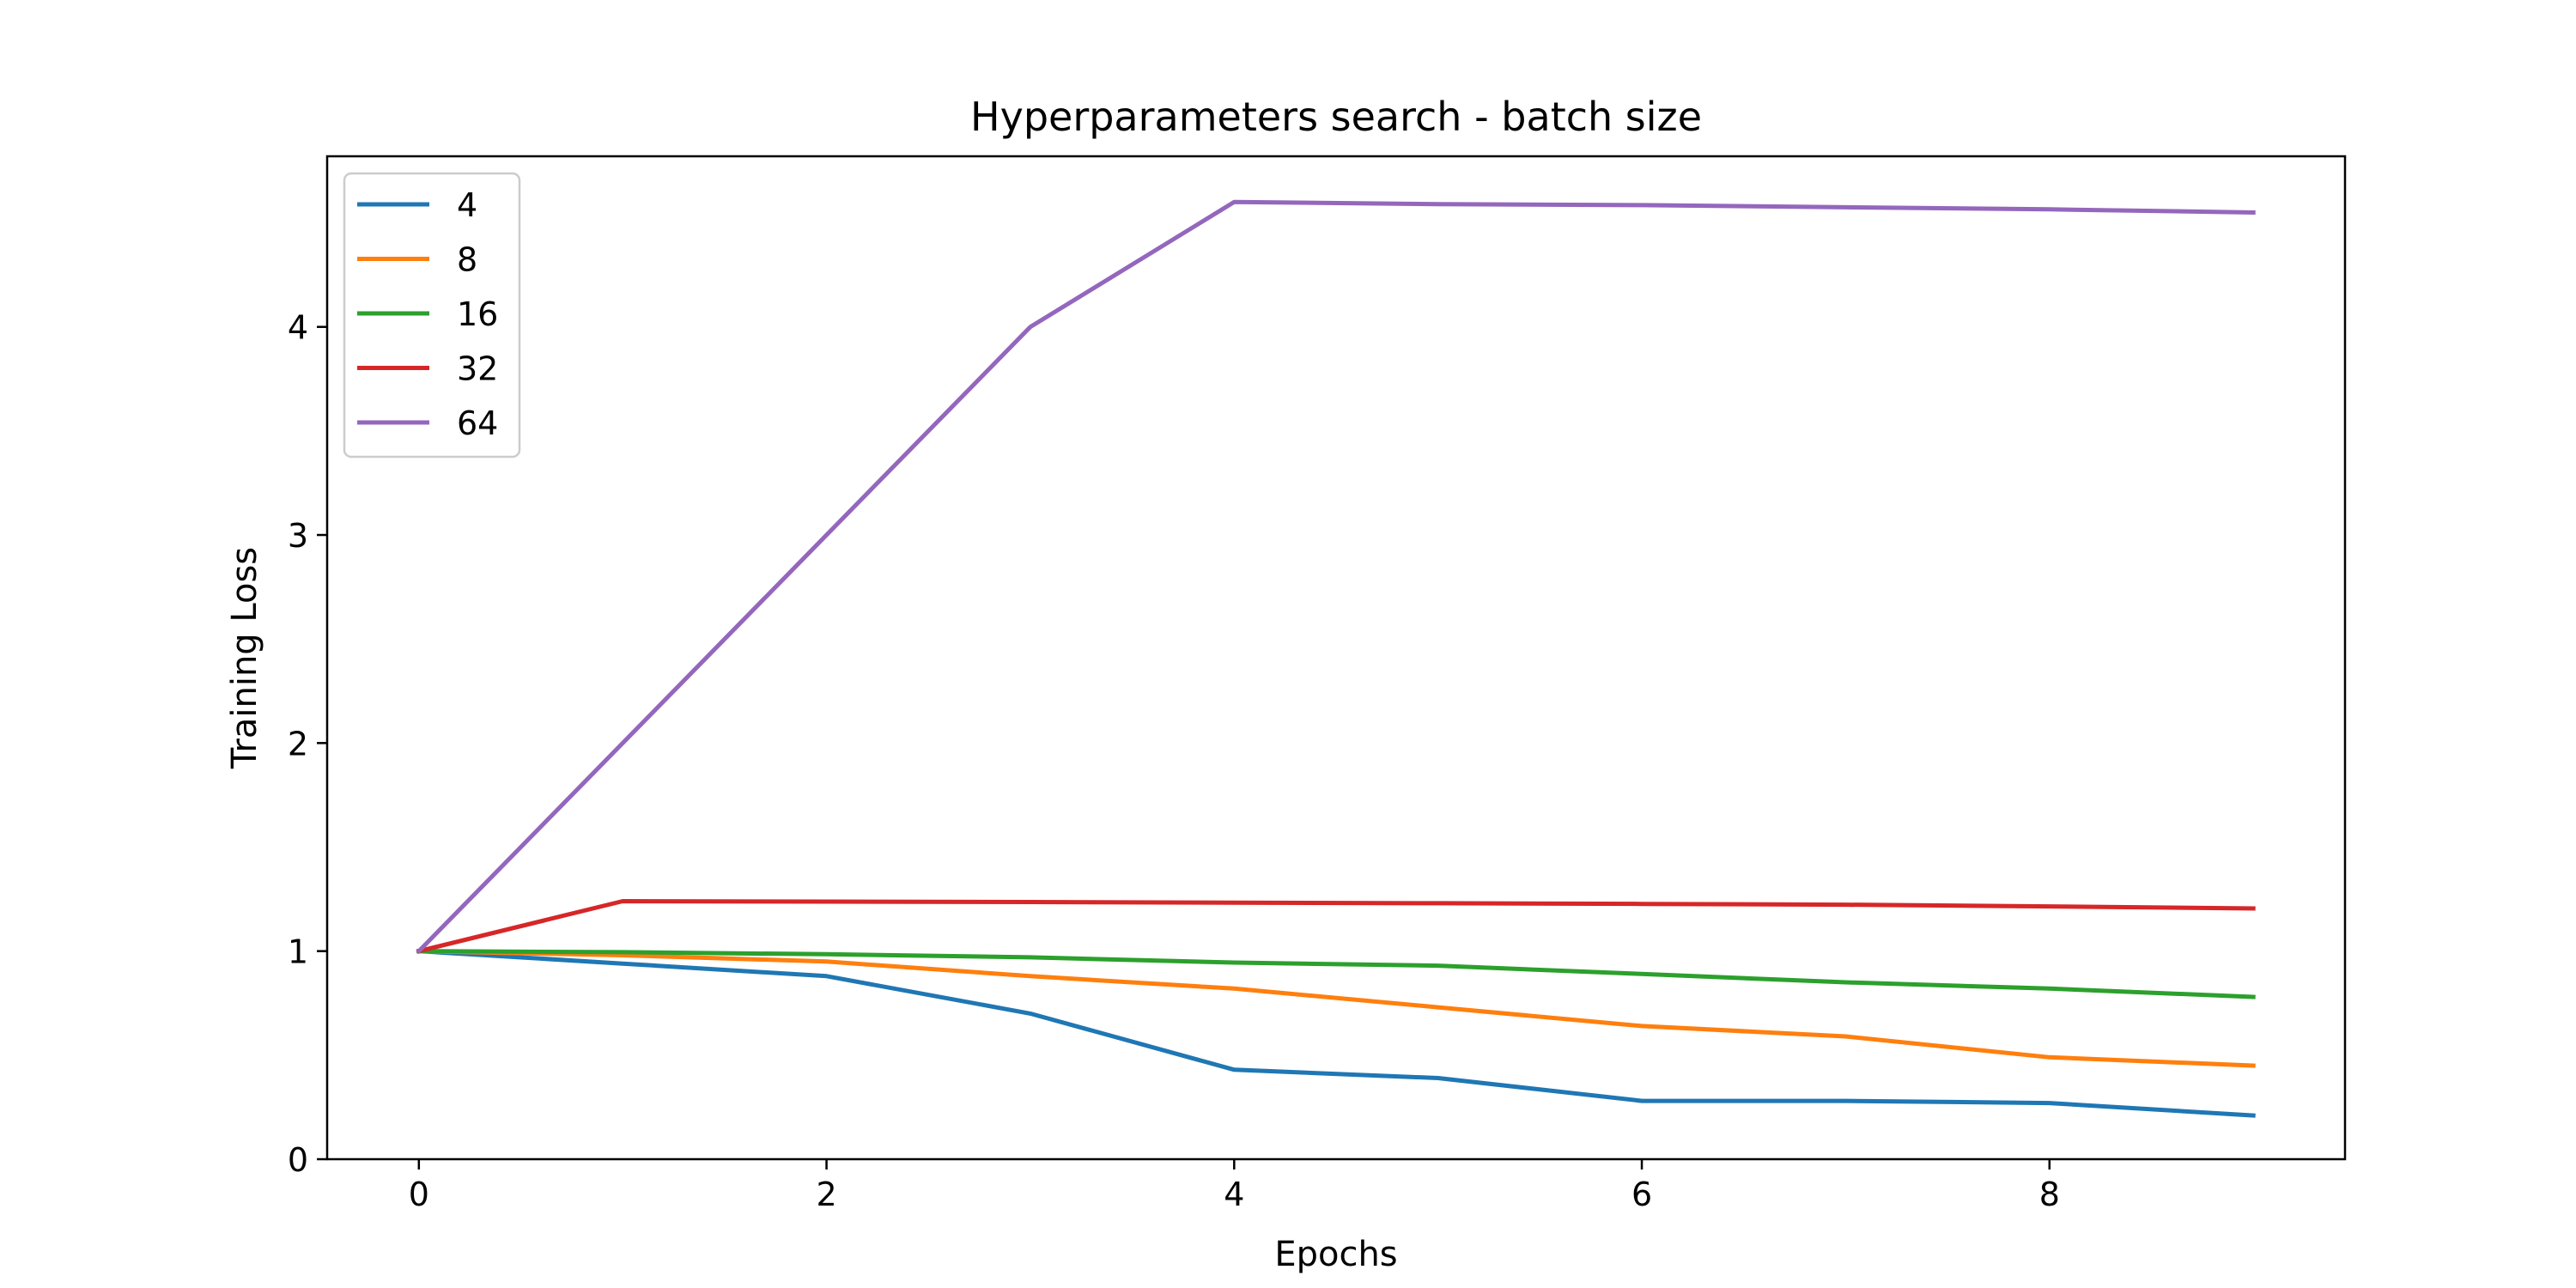 The height and width of the screenshot is (1288, 2576). What do you see at coordinates (298, 744) in the screenshot?
I see `y-tick-label: 2` at bounding box center [298, 744].